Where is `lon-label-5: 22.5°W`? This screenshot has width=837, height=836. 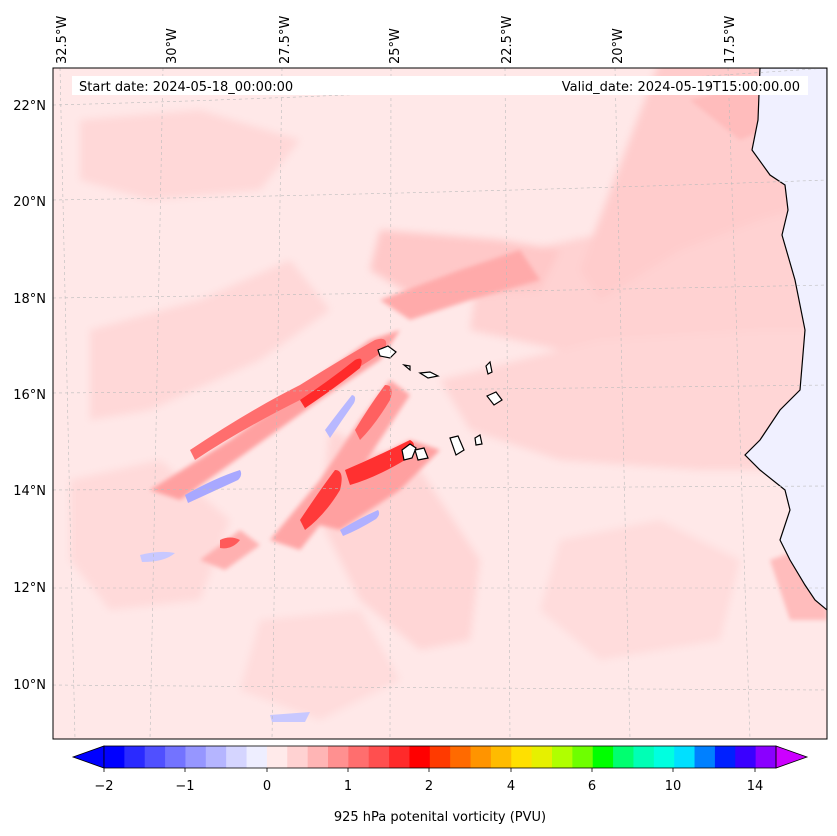 lon-label-5: 22.5°W is located at coordinates (507, 40).